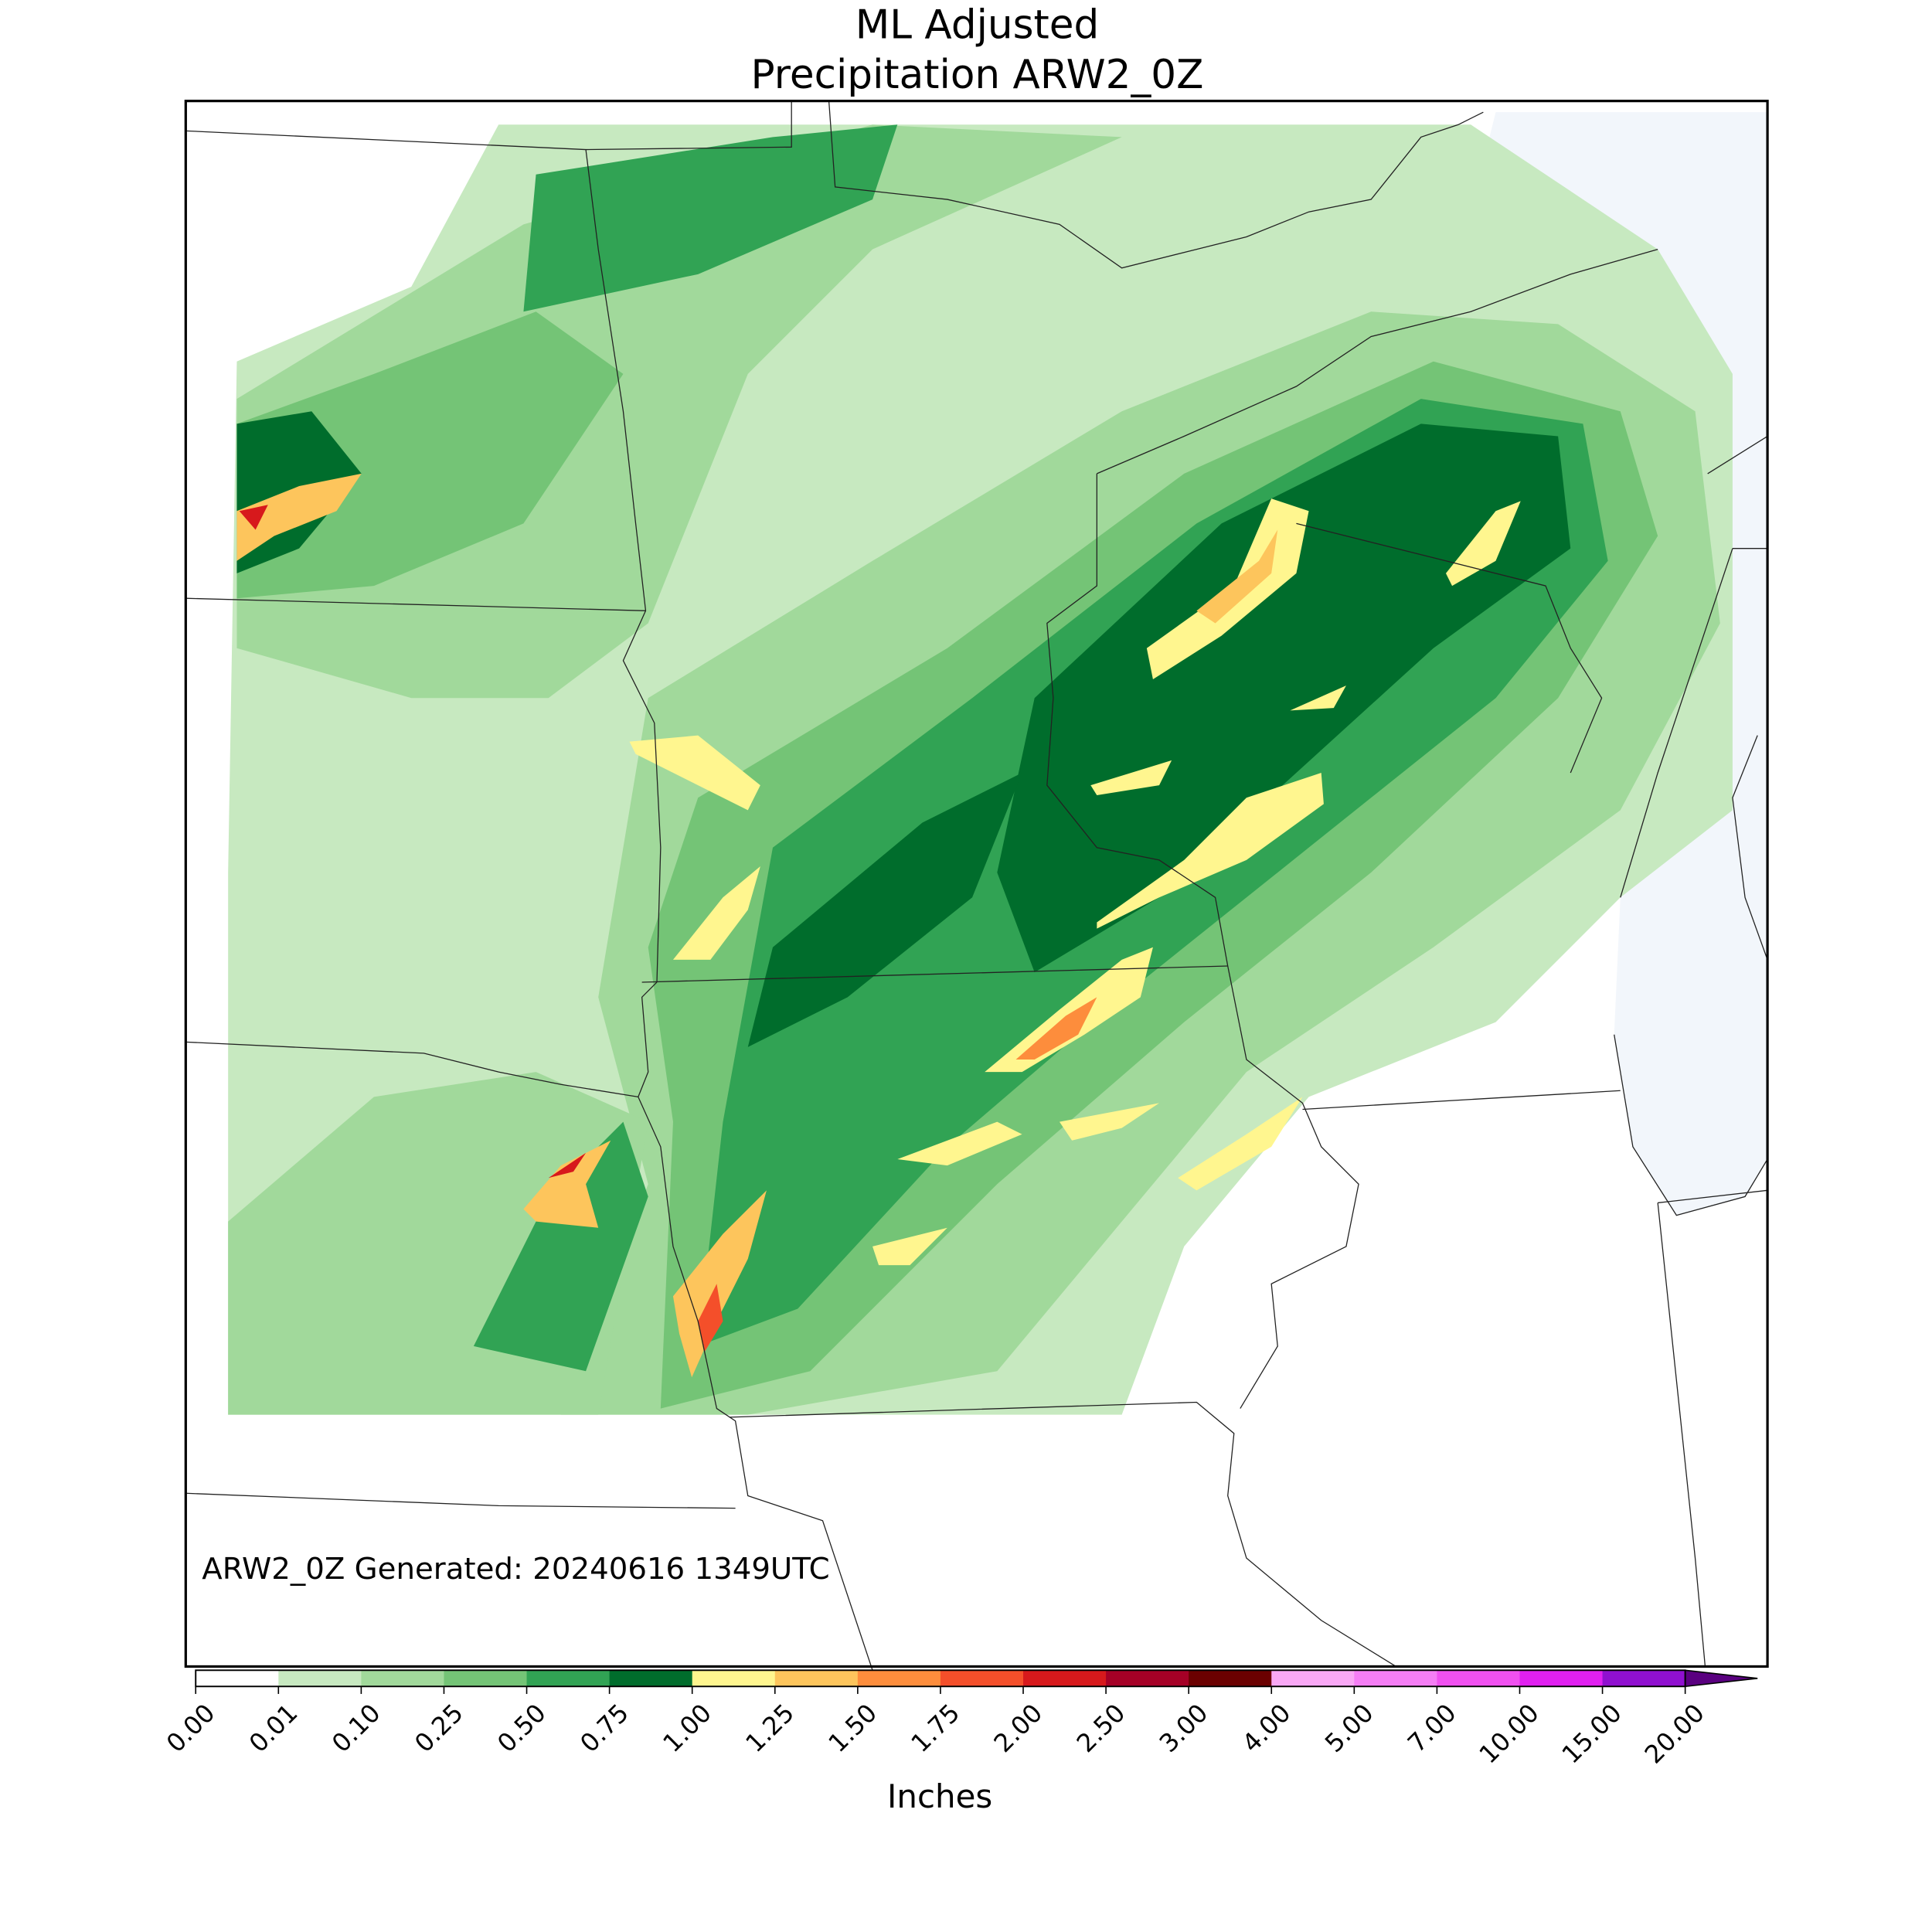 The image size is (1932, 1932). I want to click on colorbar-tick-label: 10.00, so click(1510, 1733).